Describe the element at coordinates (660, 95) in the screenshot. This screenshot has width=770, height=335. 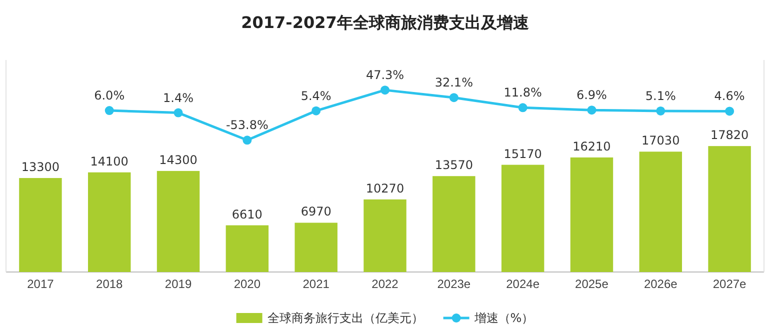
I see `data-label: 5.1%` at that location.